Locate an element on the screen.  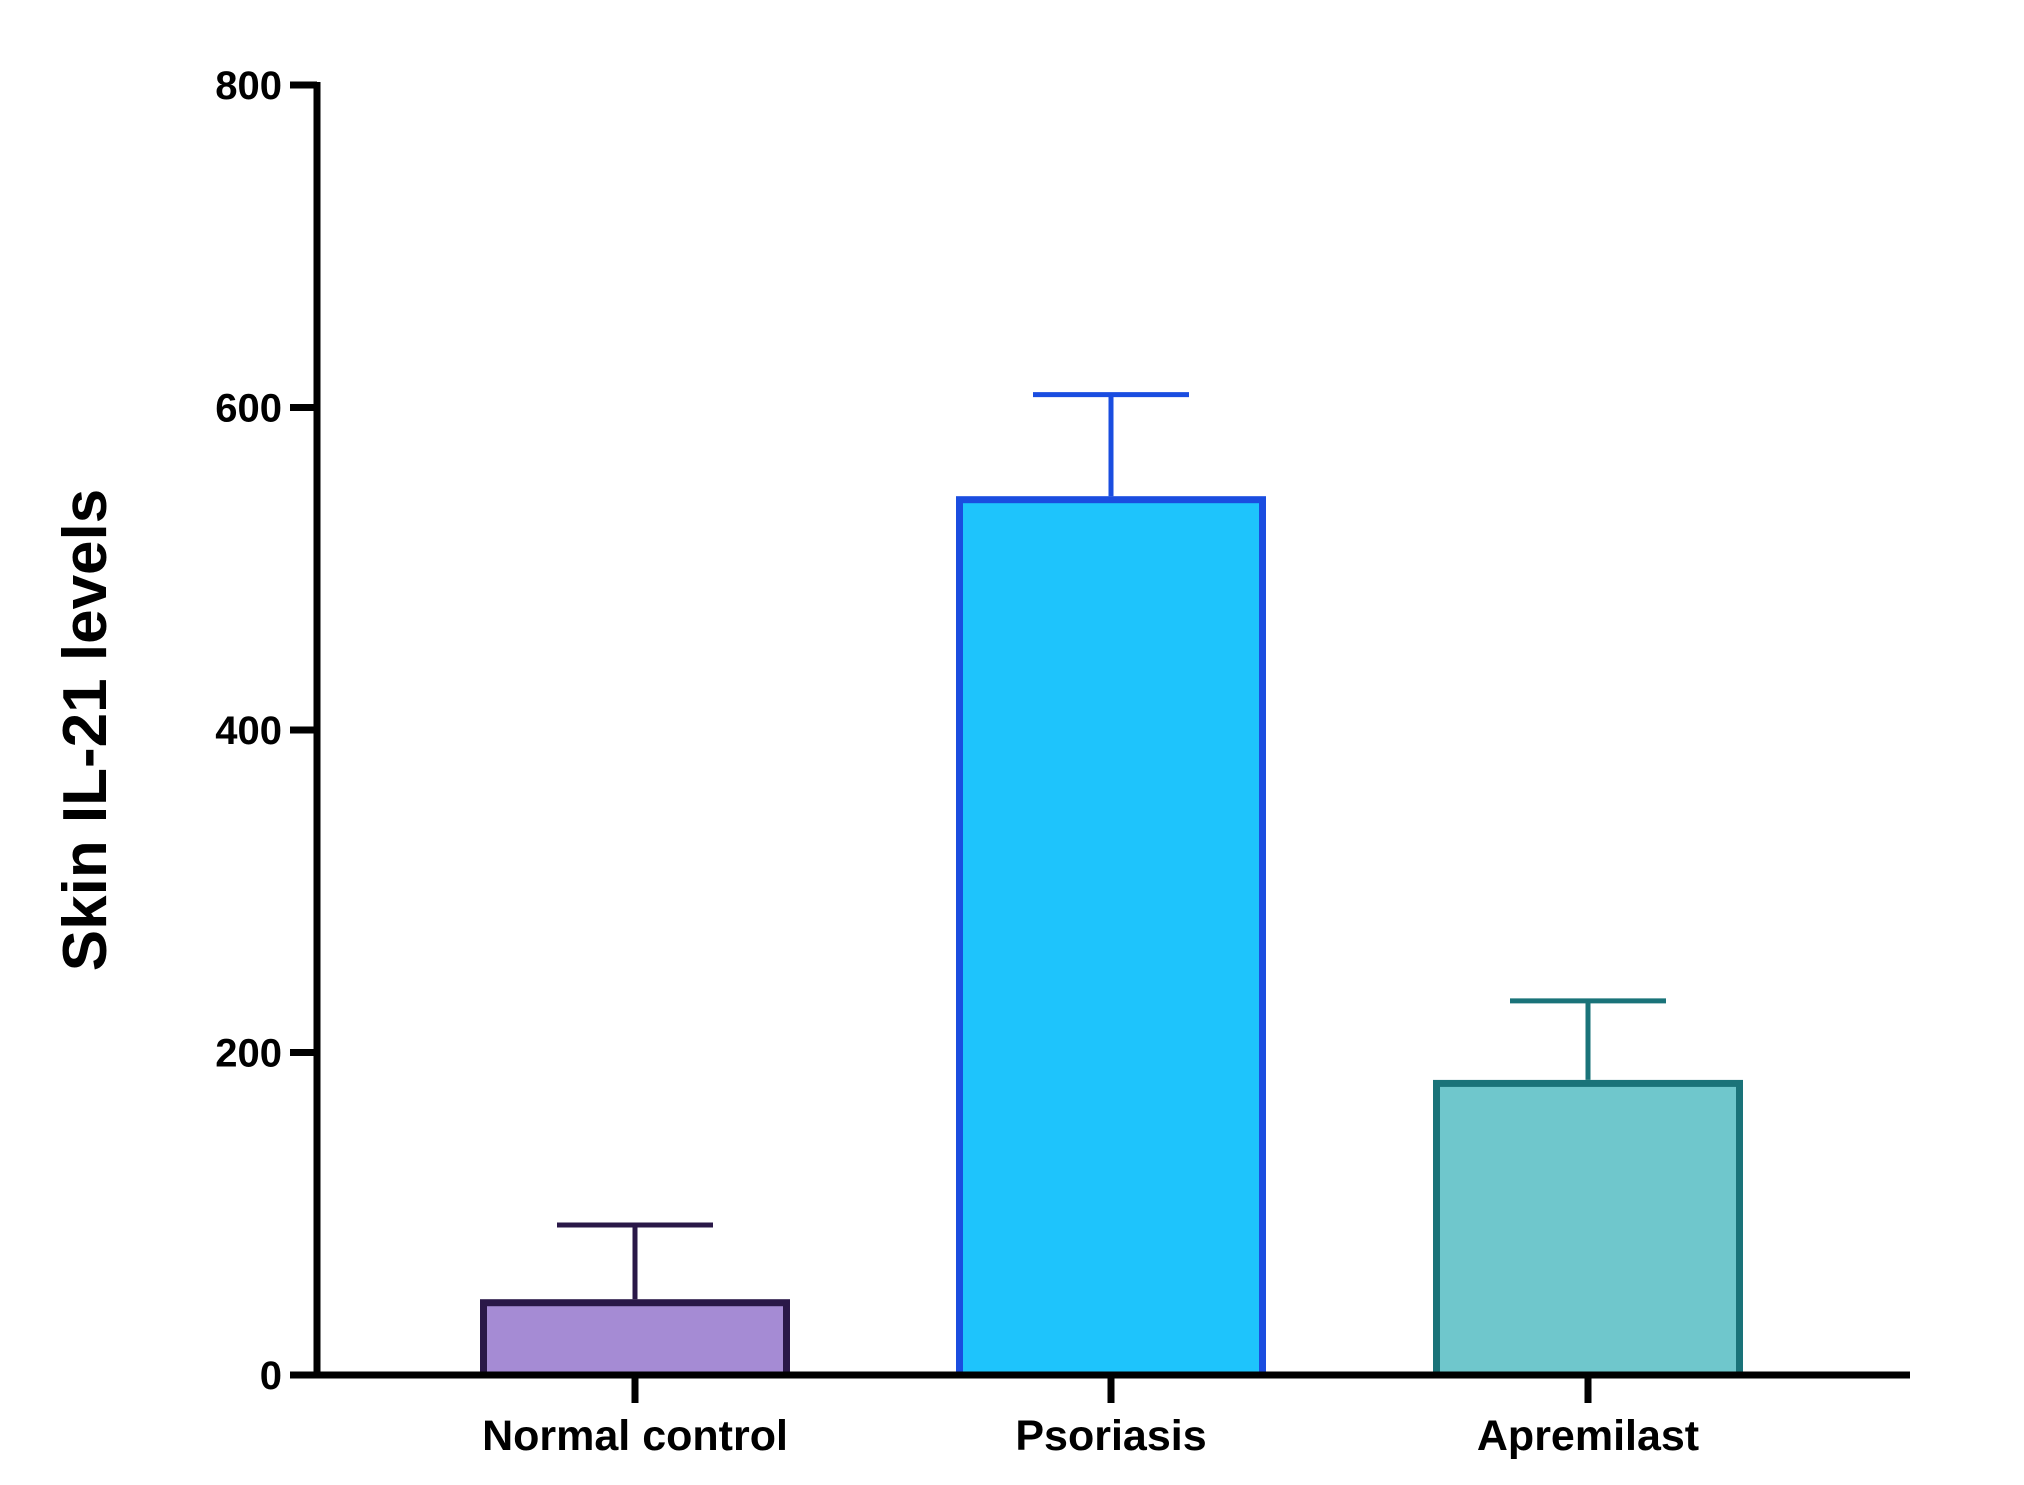
y-axis: 0 200 400 600 800 is located at coordinates (268, 731).